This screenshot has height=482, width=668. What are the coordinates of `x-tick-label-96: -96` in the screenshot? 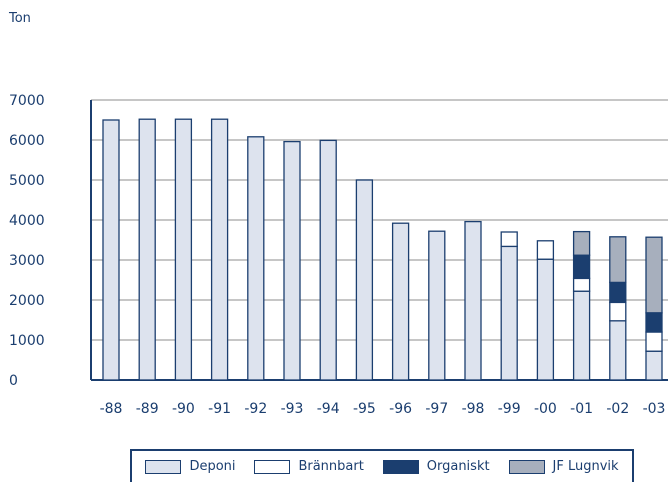 It's located at (400, 409).